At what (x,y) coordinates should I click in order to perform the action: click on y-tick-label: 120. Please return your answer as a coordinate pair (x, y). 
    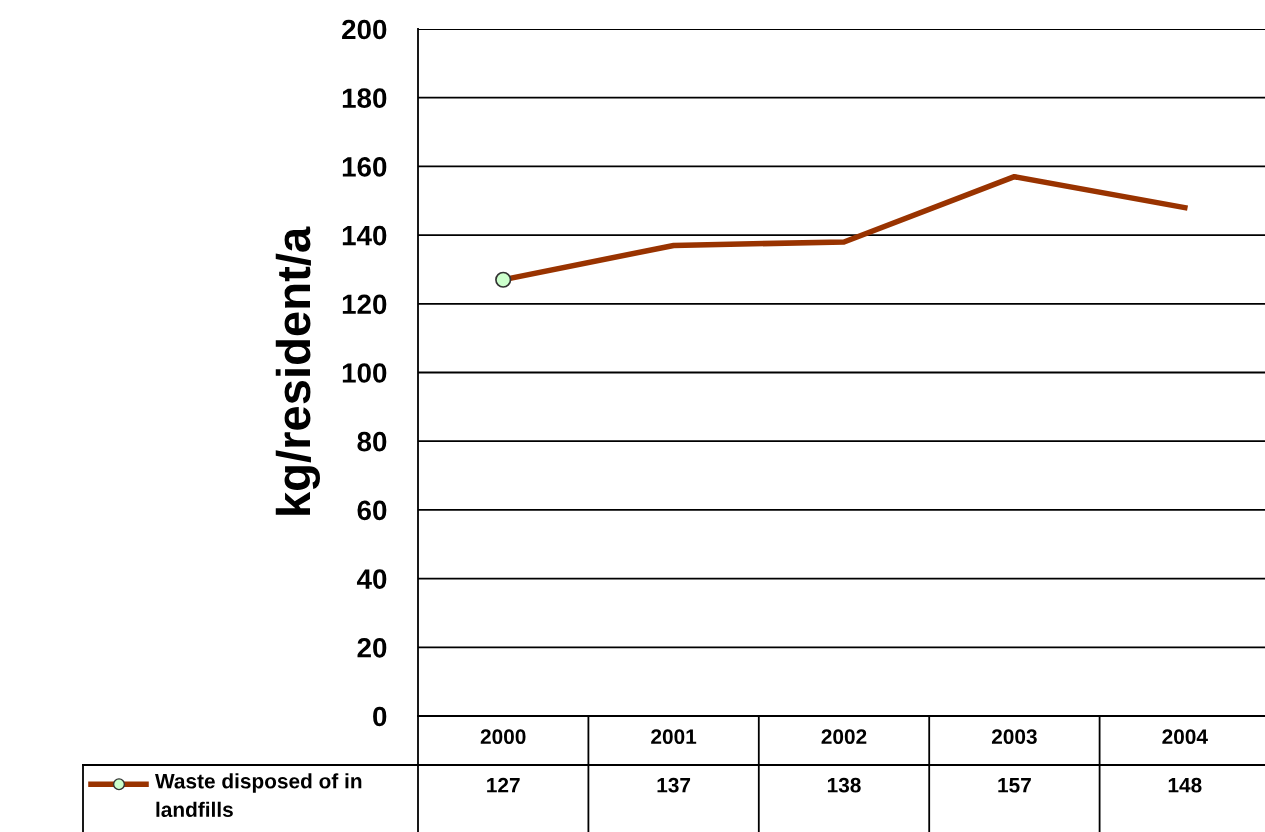
    Looking at the image, I should click on (364, 304).